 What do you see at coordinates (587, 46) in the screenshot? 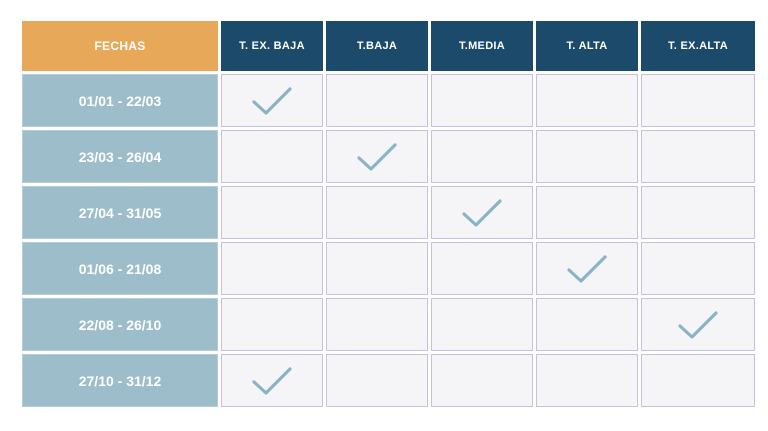
I see `header-season-4: T. ALTA` at bounding box center [587, 46].